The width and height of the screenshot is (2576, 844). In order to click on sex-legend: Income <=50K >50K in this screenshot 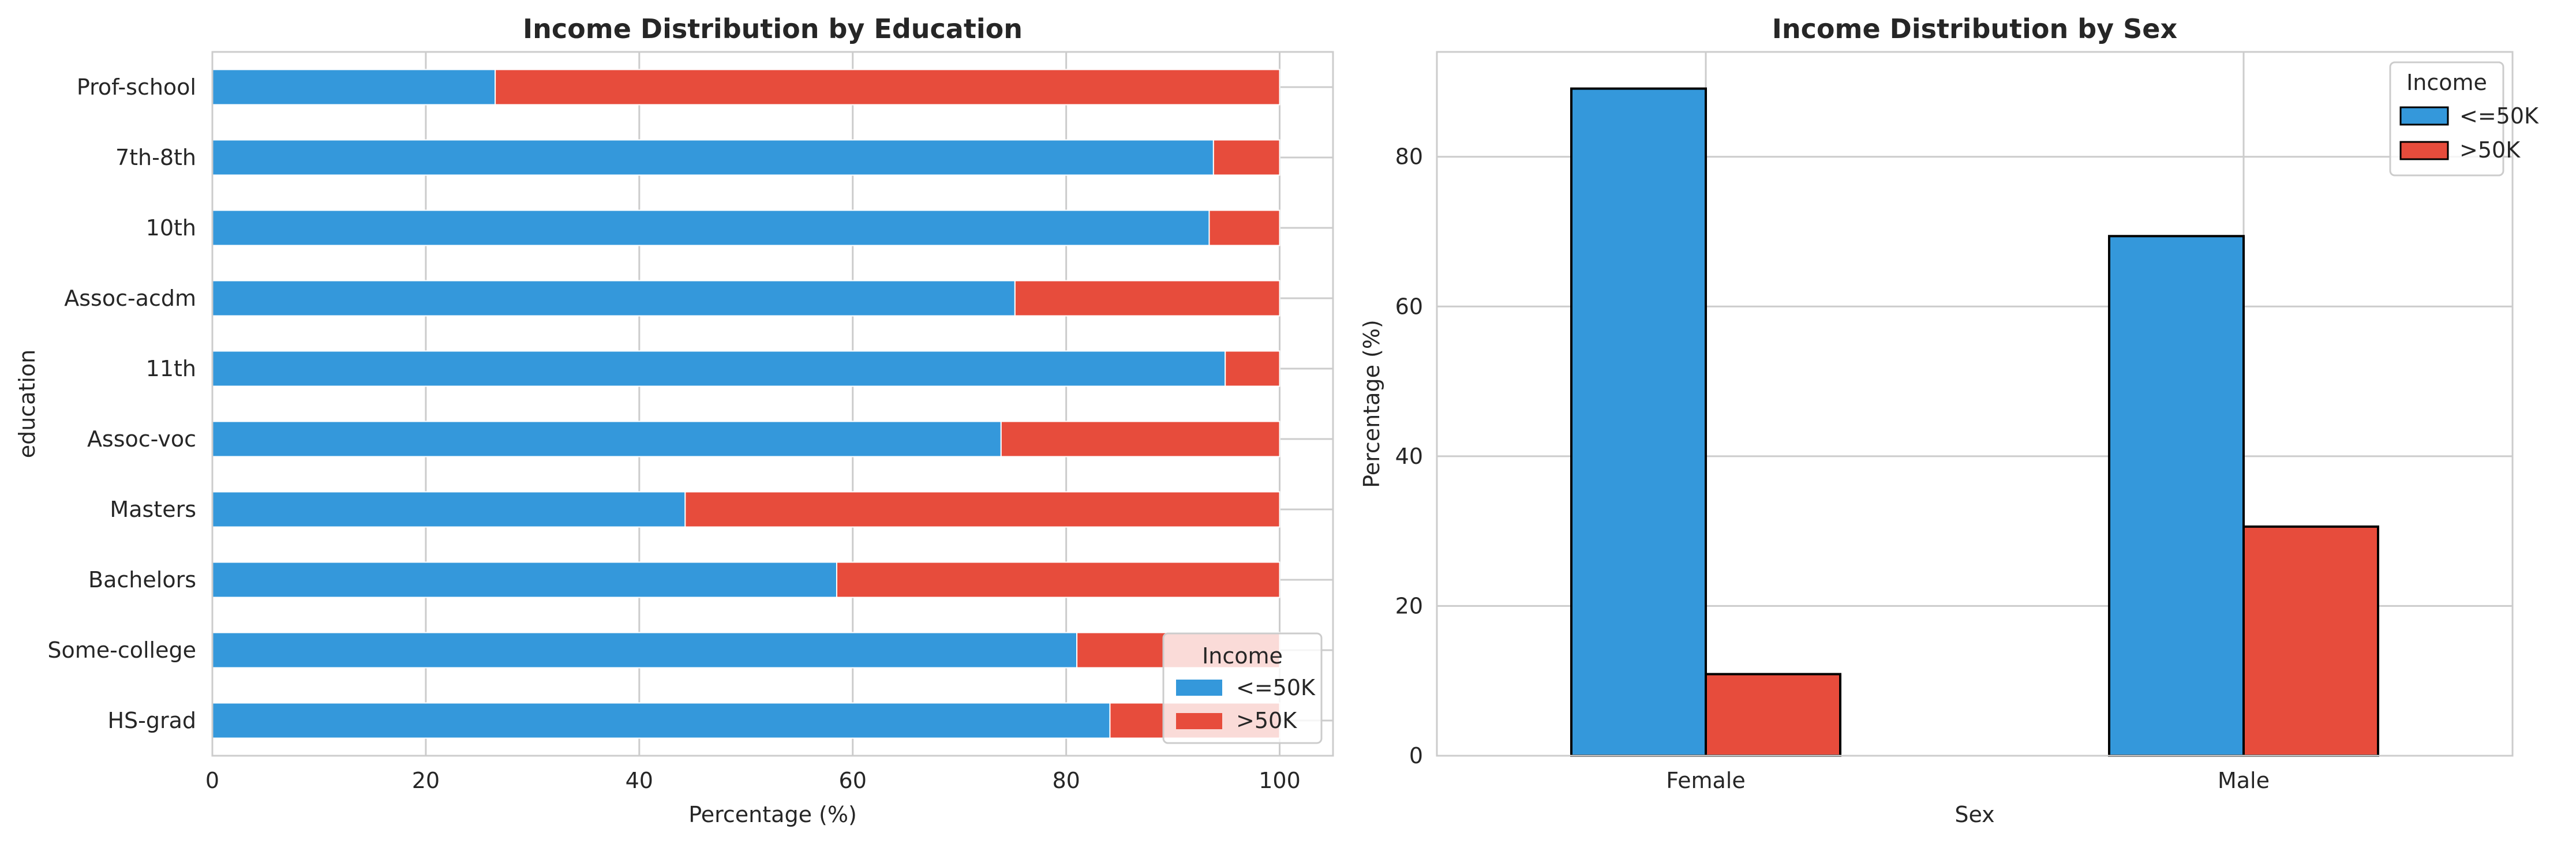, I will do `click(2464, 119)`.